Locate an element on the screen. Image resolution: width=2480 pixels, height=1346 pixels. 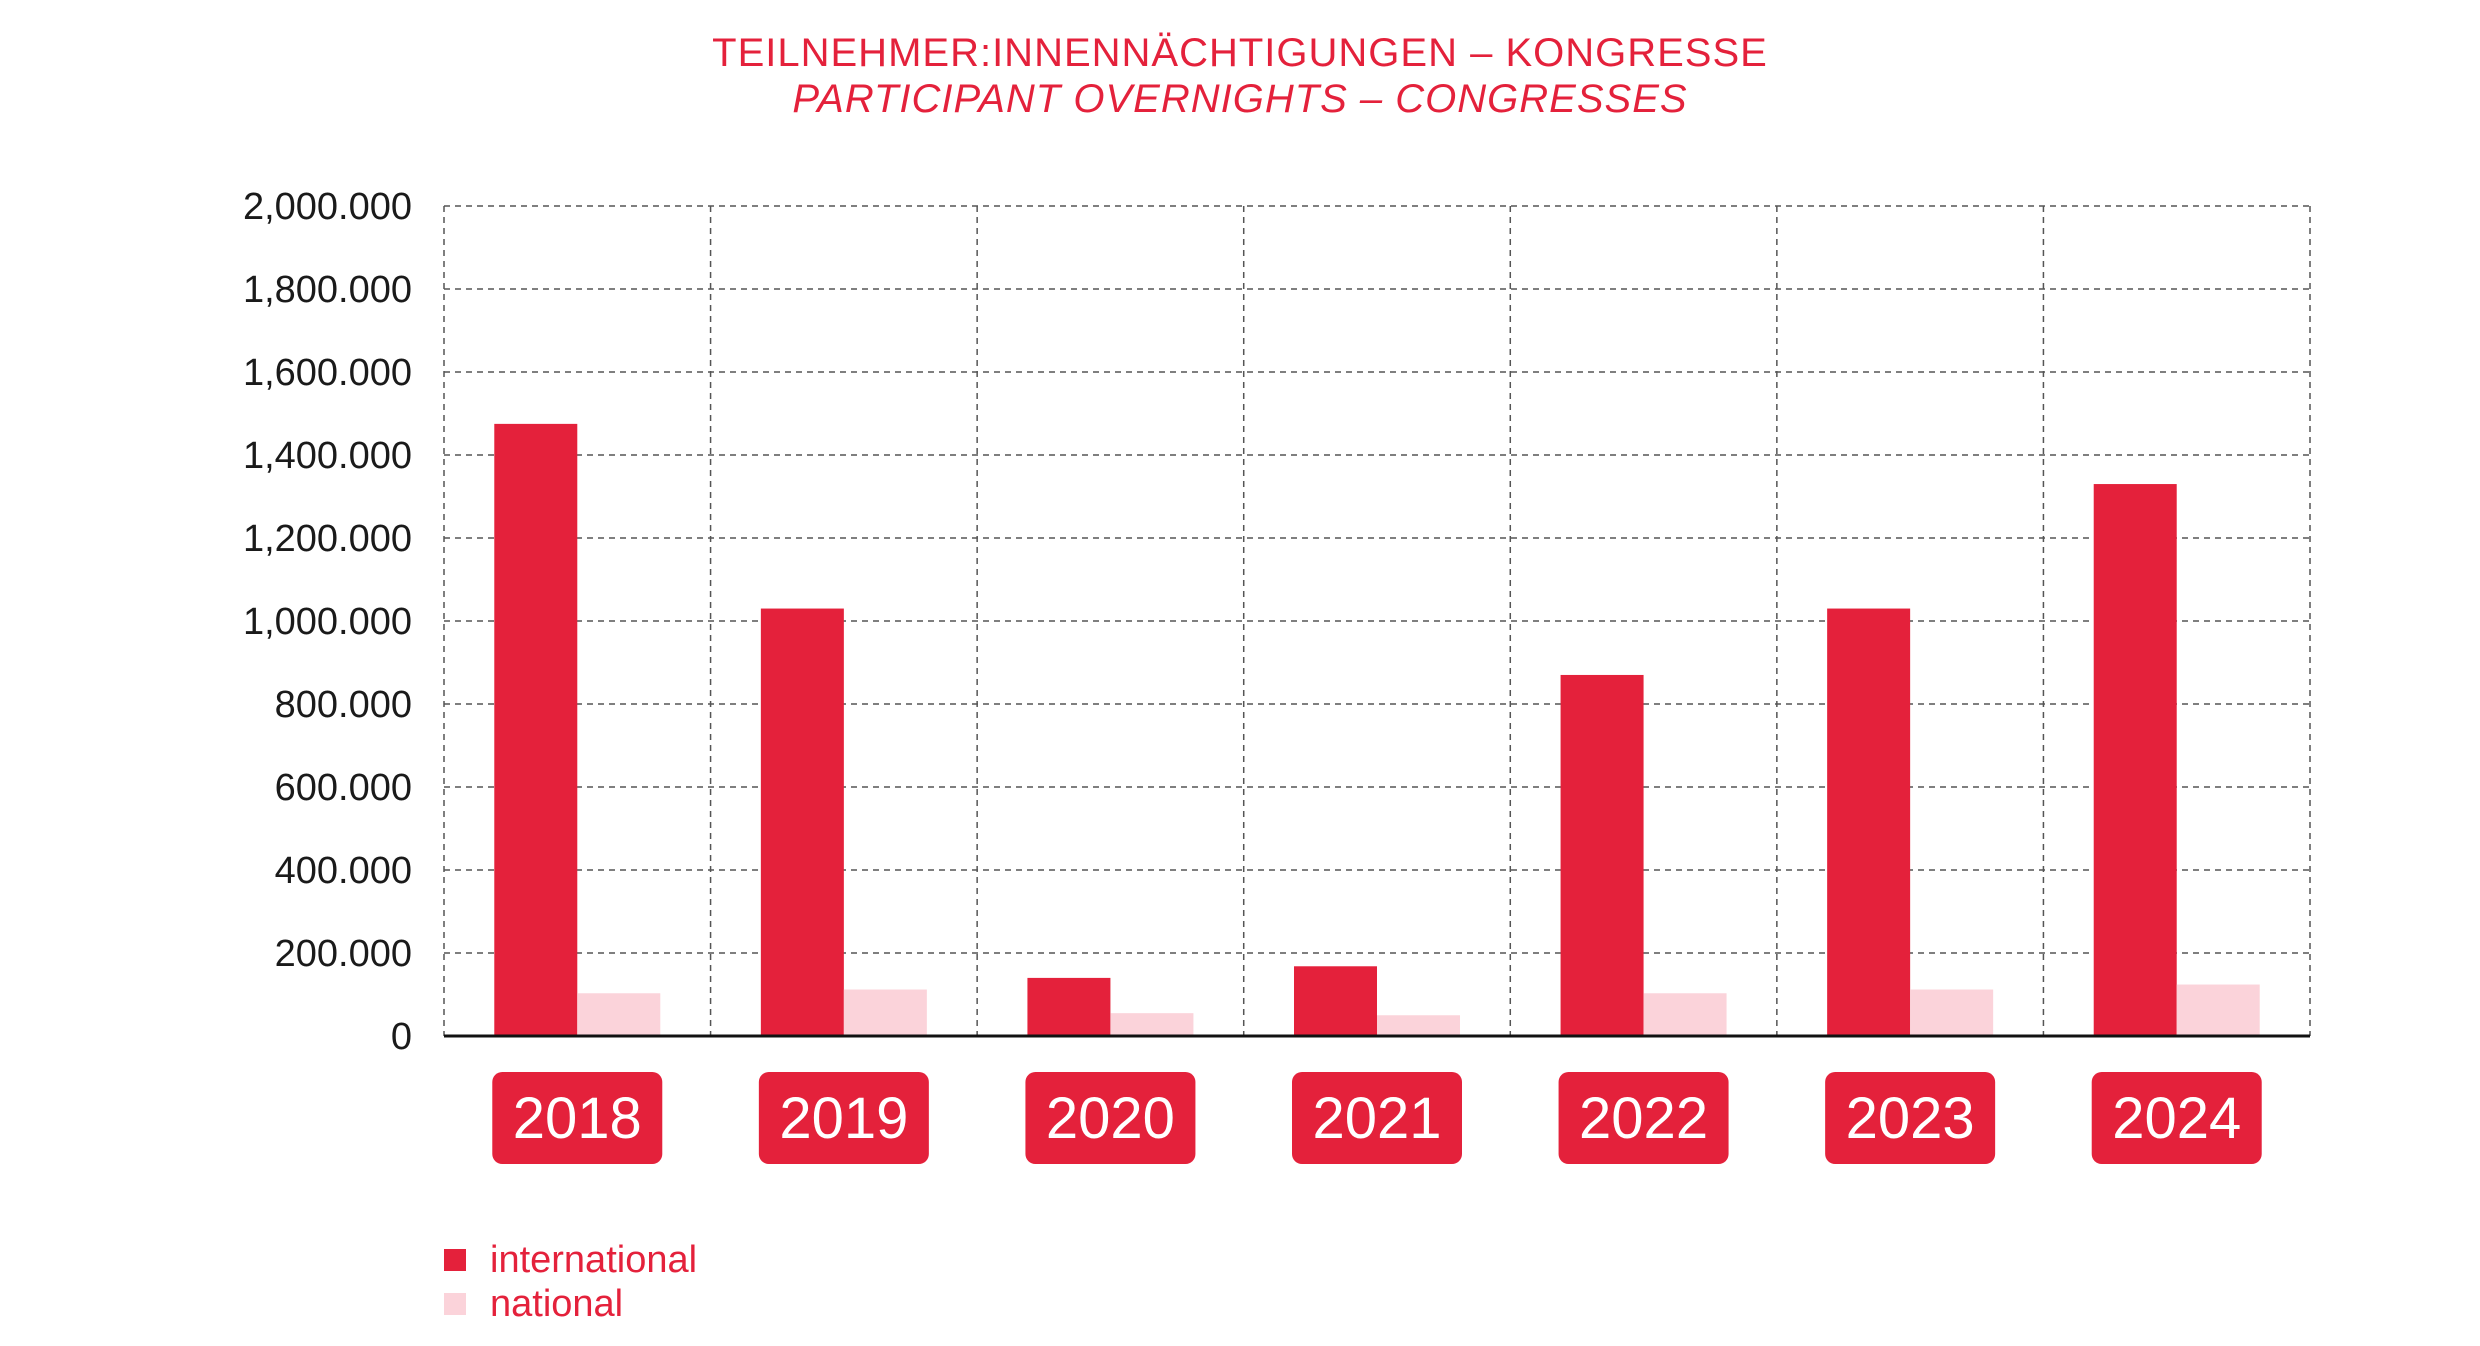
bar-national-2019 is located at coordinates (885, 1012).